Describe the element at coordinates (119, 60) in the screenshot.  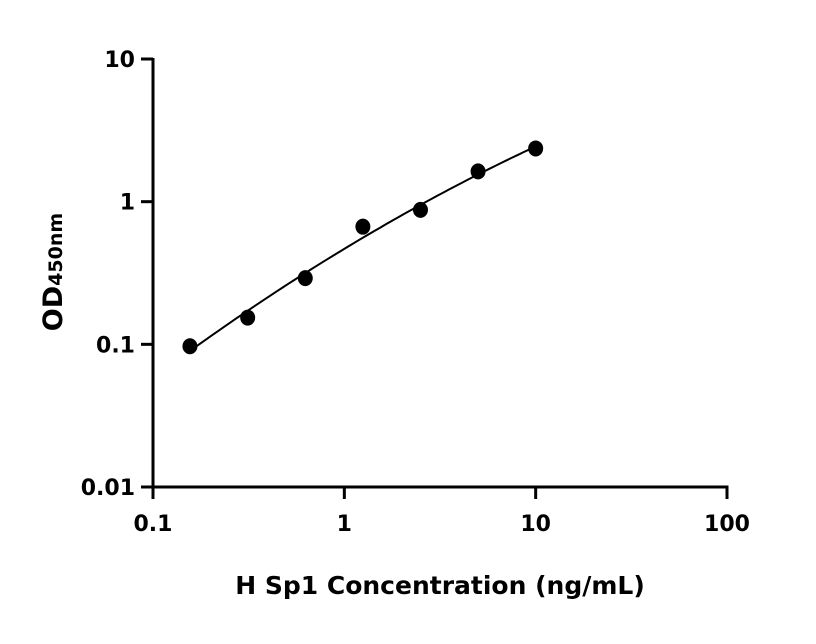
I see `y-tick-label: 10` at that location.